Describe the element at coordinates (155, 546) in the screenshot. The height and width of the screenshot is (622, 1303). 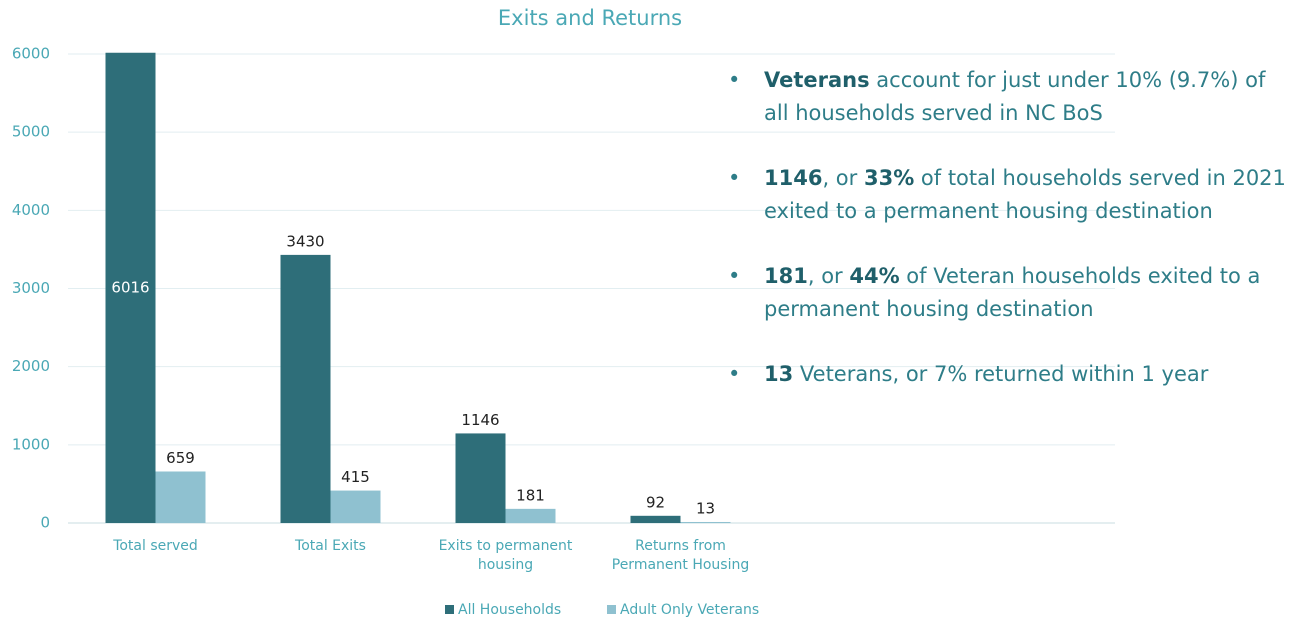
I see `x-tick-label: Total served` at that location.